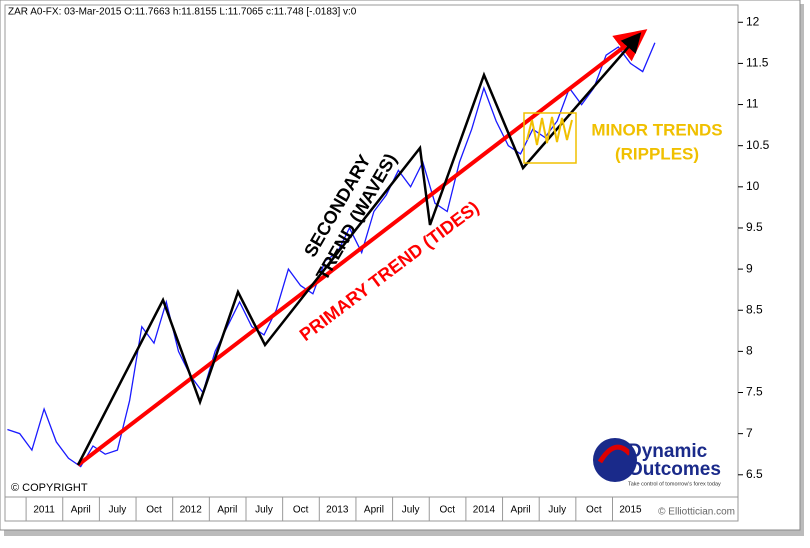 Image resolution: width=810 pixels, height=548 pixels. Describe the element at coordinates (749, 268) in the screenshot. I see `y-tick-label: 9` at that location.